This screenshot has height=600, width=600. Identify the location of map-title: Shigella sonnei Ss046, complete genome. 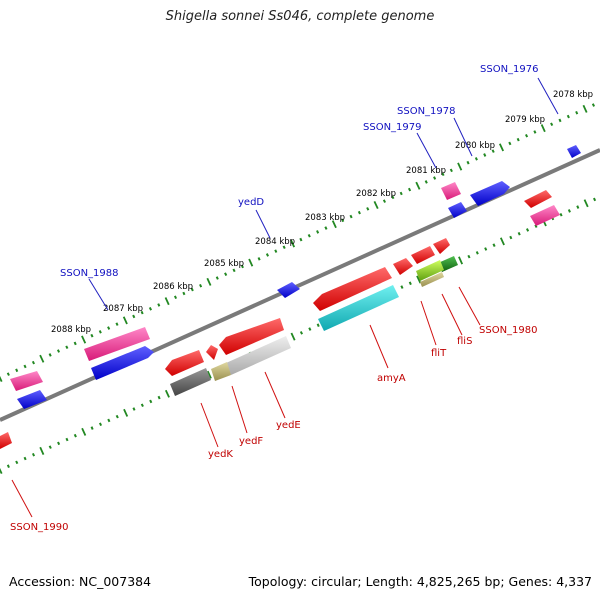
(300, 16).